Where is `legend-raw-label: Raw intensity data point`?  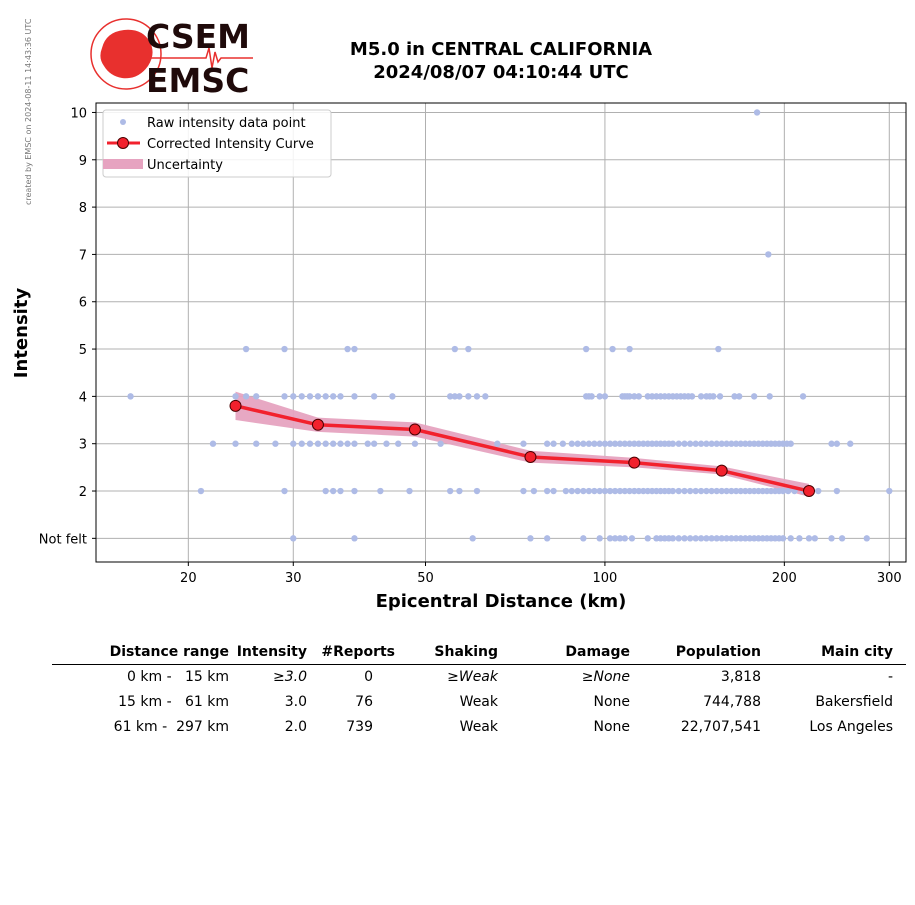 legend-raw-label: Raw intensity data point is located at coordinates (226, 123).